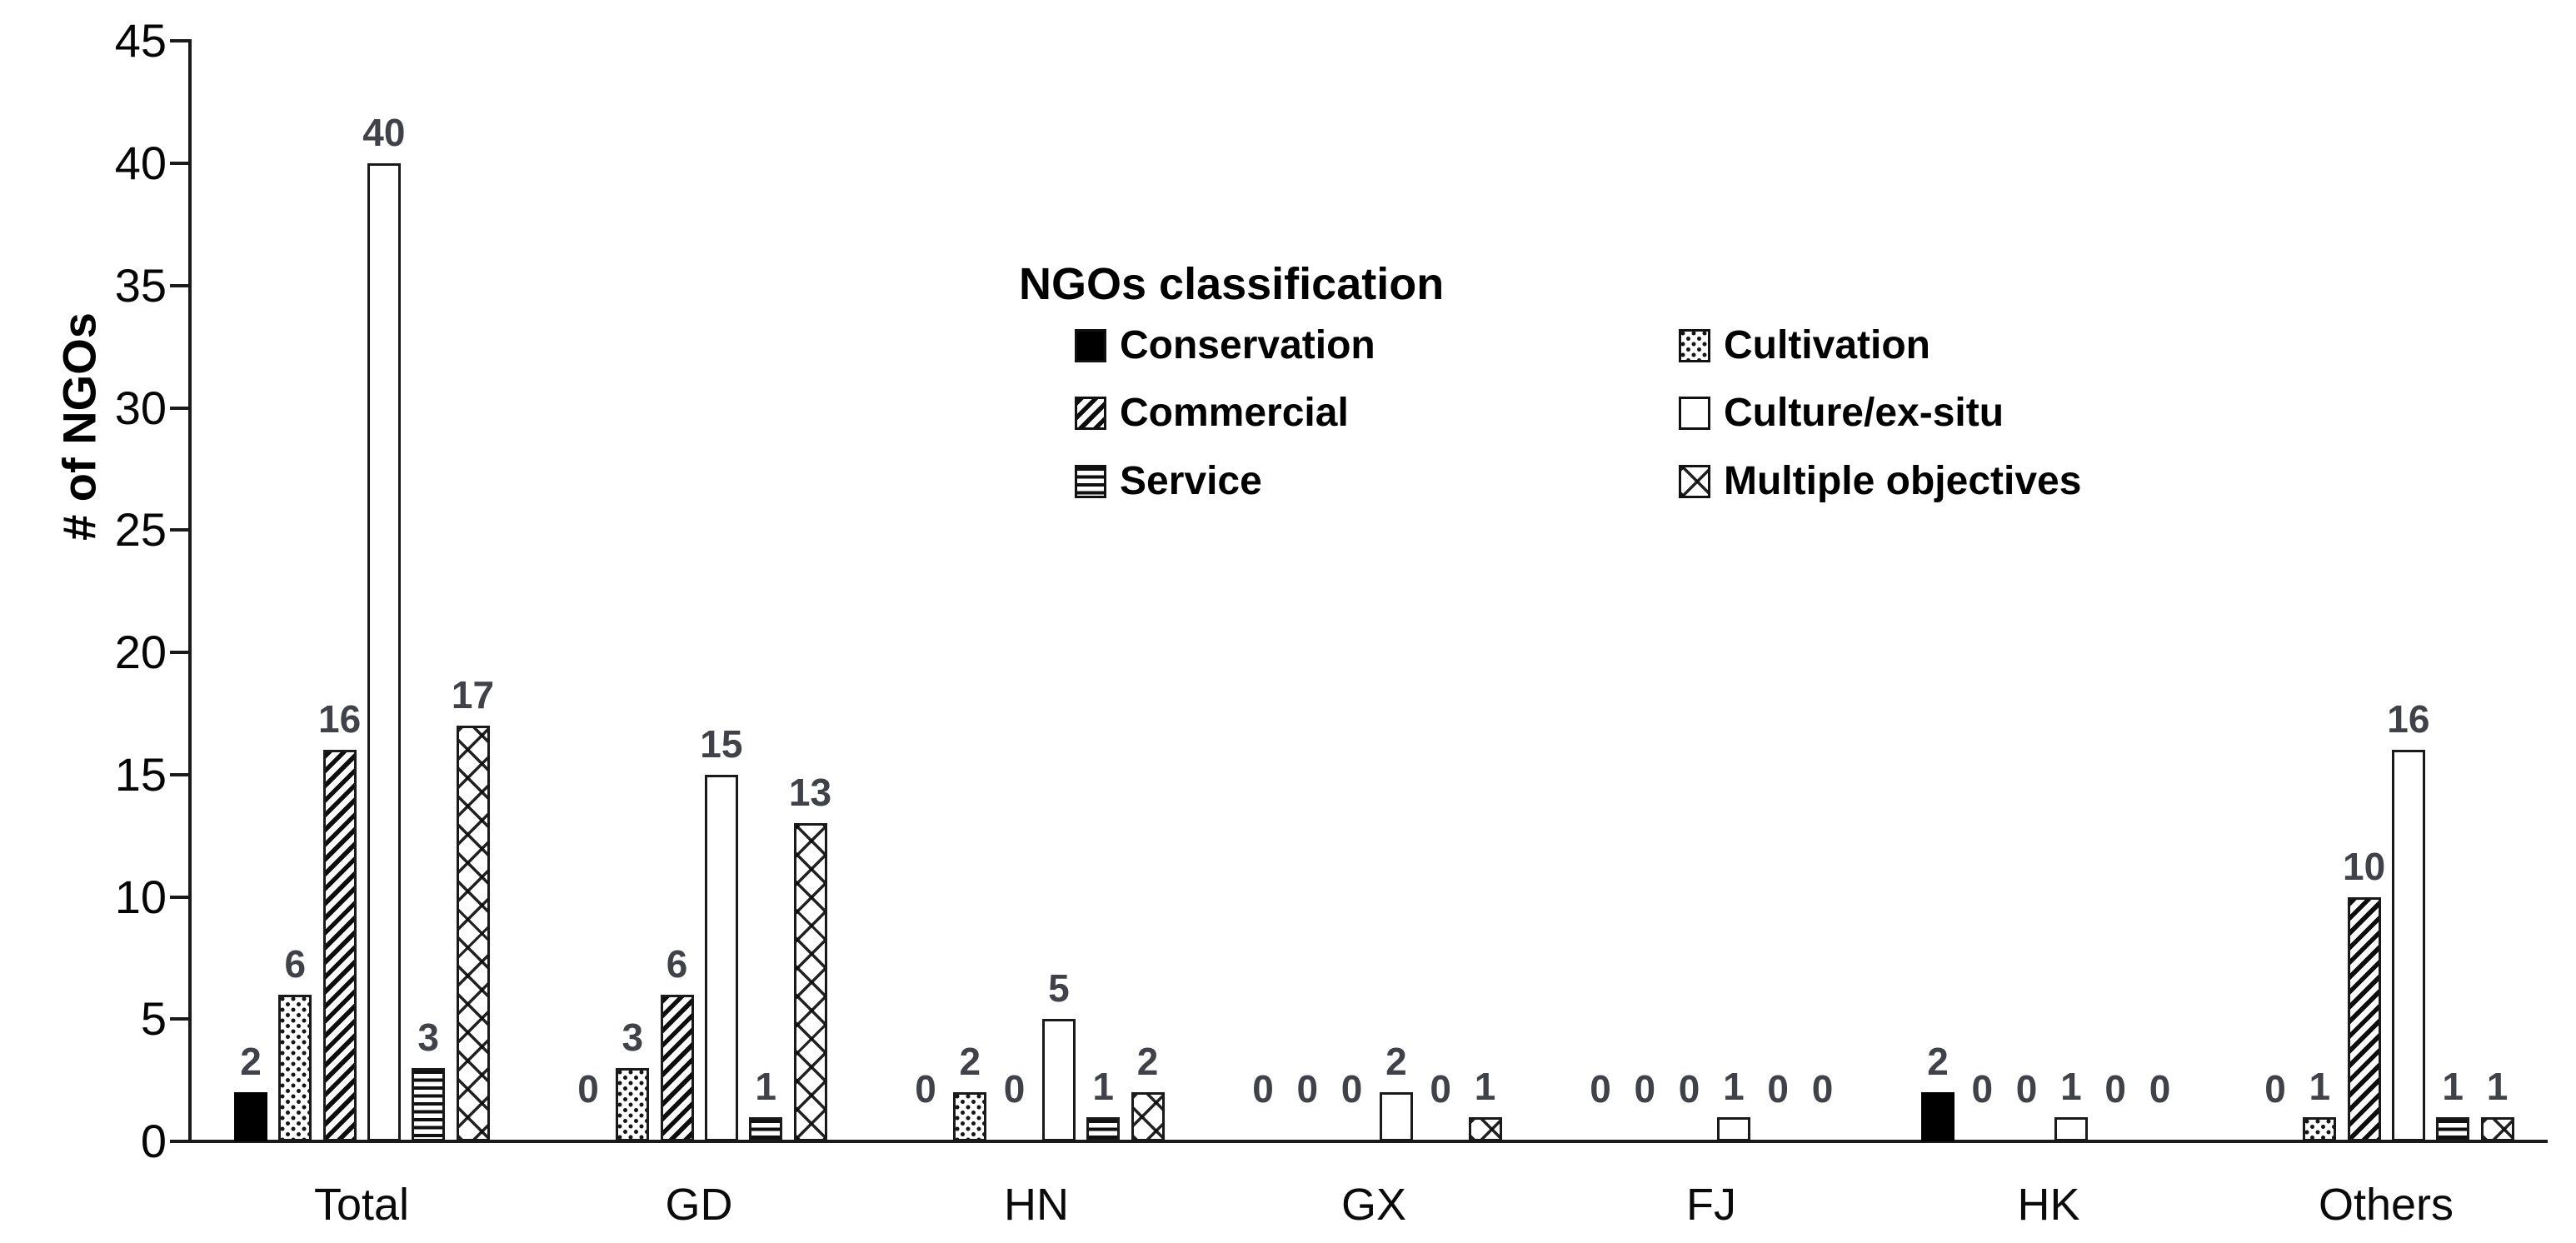  Describe the element at coordinates (810, 793) in the screenshot. I see `bar-value-label: 13` at that location.